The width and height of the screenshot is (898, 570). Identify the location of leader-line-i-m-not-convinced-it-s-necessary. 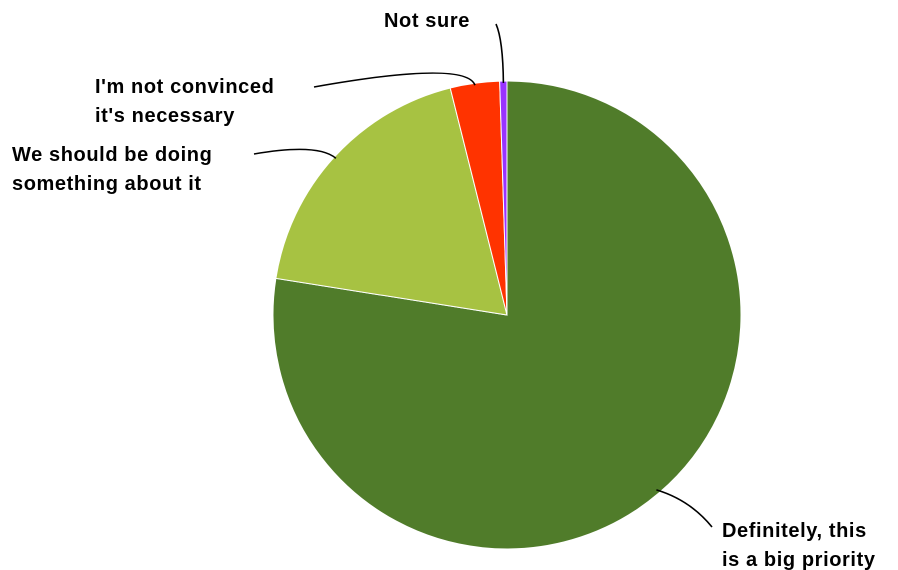
(394, 80).